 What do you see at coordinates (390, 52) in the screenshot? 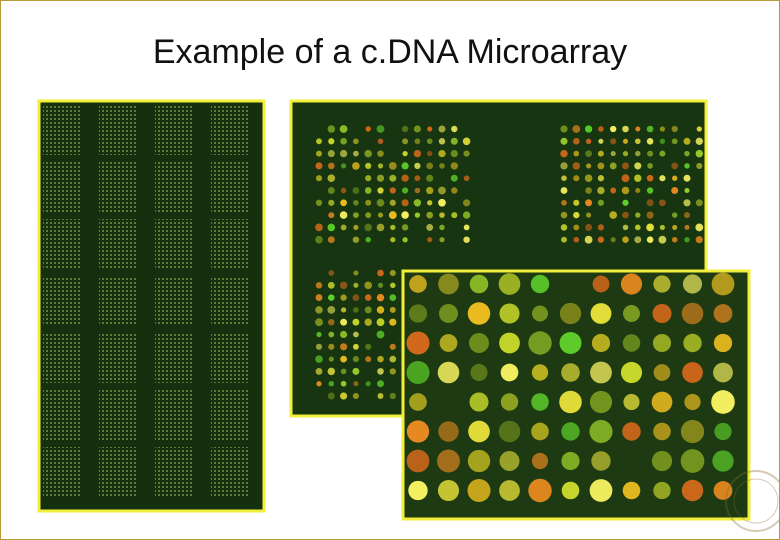
I see `slide-title: Example of a c.DNA Microarray` at bounding box center [390, 52].